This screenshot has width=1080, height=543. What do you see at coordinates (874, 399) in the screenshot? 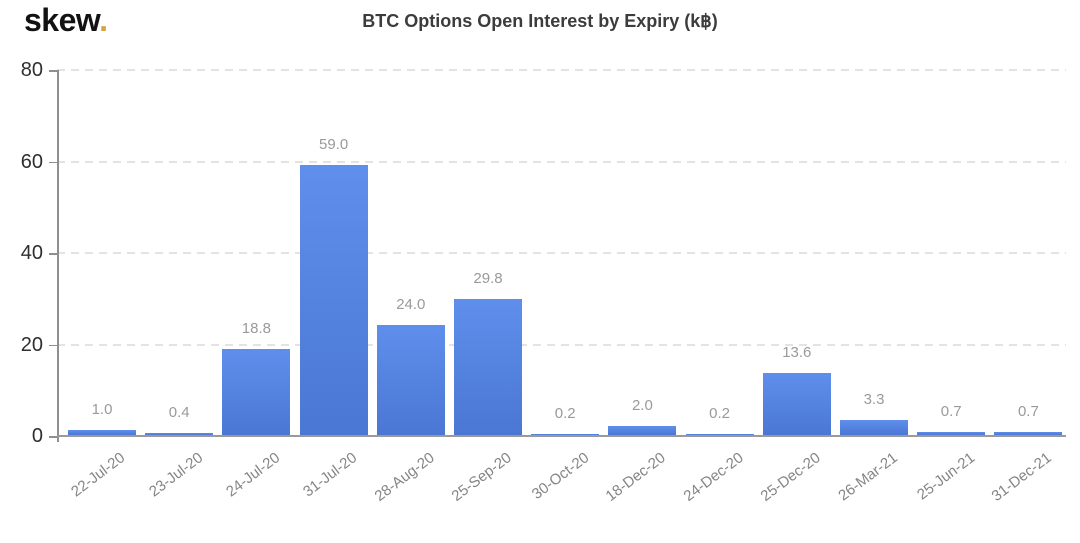
I see `bar-value-label: 3.3` at bounding box center [874, 399].